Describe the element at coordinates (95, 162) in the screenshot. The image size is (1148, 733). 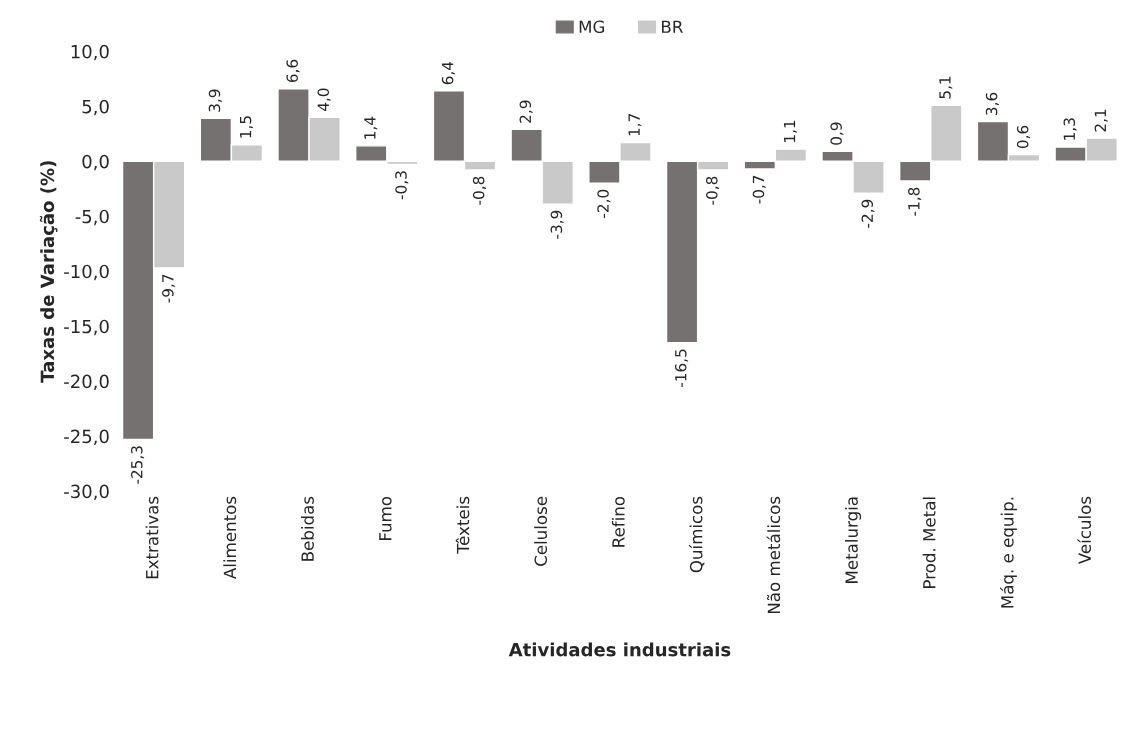
I see `y-tick-label: 0,0` at that location.